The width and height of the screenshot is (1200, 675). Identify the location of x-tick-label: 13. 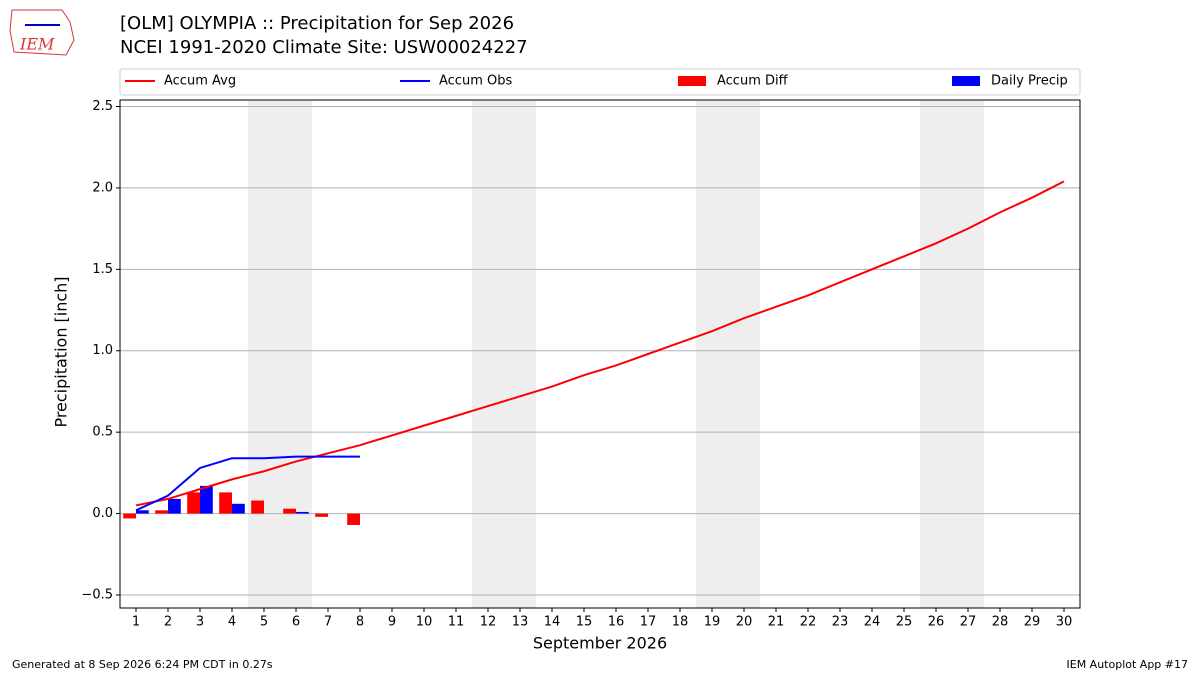
(520, 622).